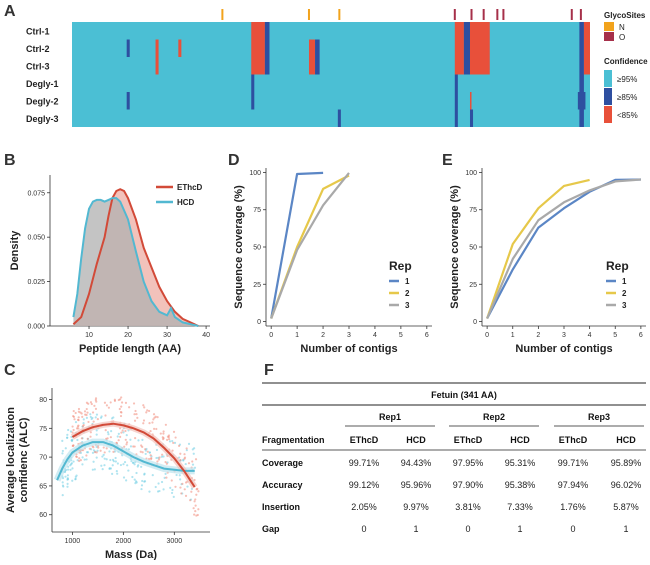 The height and width of the screenshot is (565, 650). I want to click on table-cell: 7.33%, so click(520, 507).